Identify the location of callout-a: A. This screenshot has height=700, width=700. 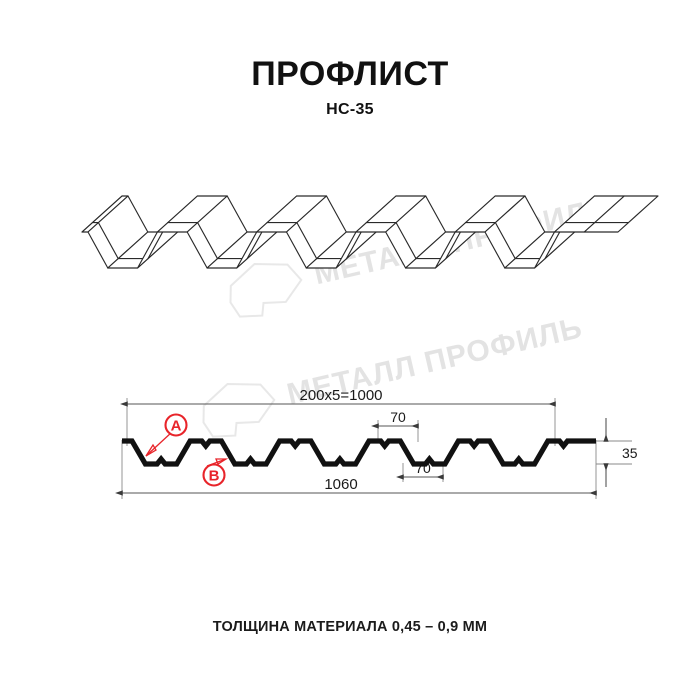
(166, 435).